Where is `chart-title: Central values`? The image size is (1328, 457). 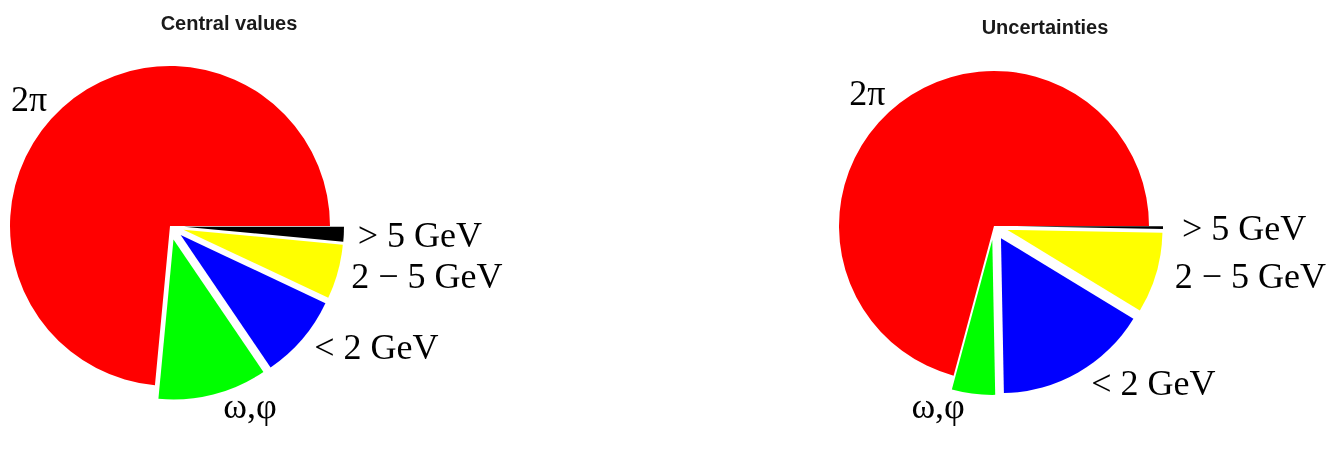 chart-title: Central values is located at coordinates (229, 23).